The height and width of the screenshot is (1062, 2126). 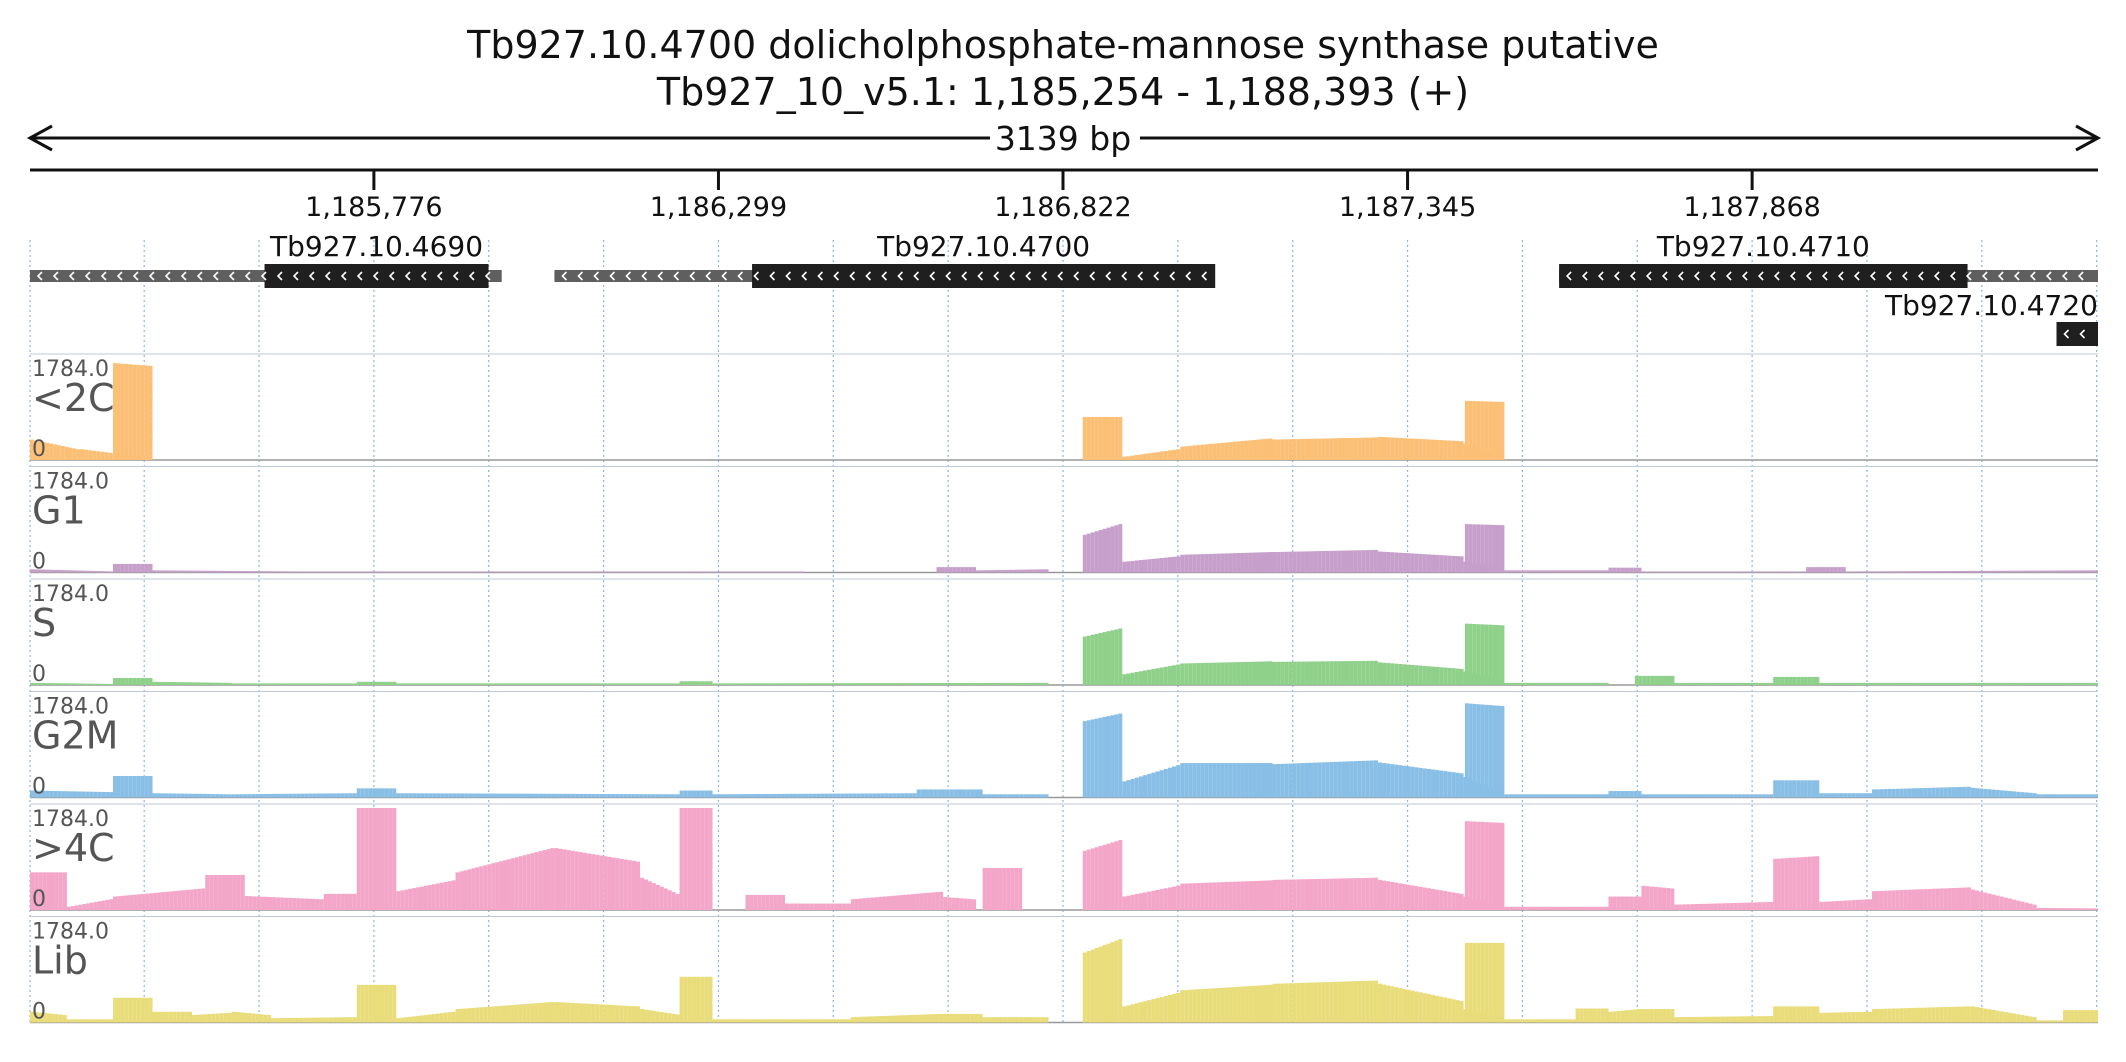 What do you see at coordinates (70, 819) in the screenshot?
I see `track-max-label: 1784.0` at bounding box center [70, 819].